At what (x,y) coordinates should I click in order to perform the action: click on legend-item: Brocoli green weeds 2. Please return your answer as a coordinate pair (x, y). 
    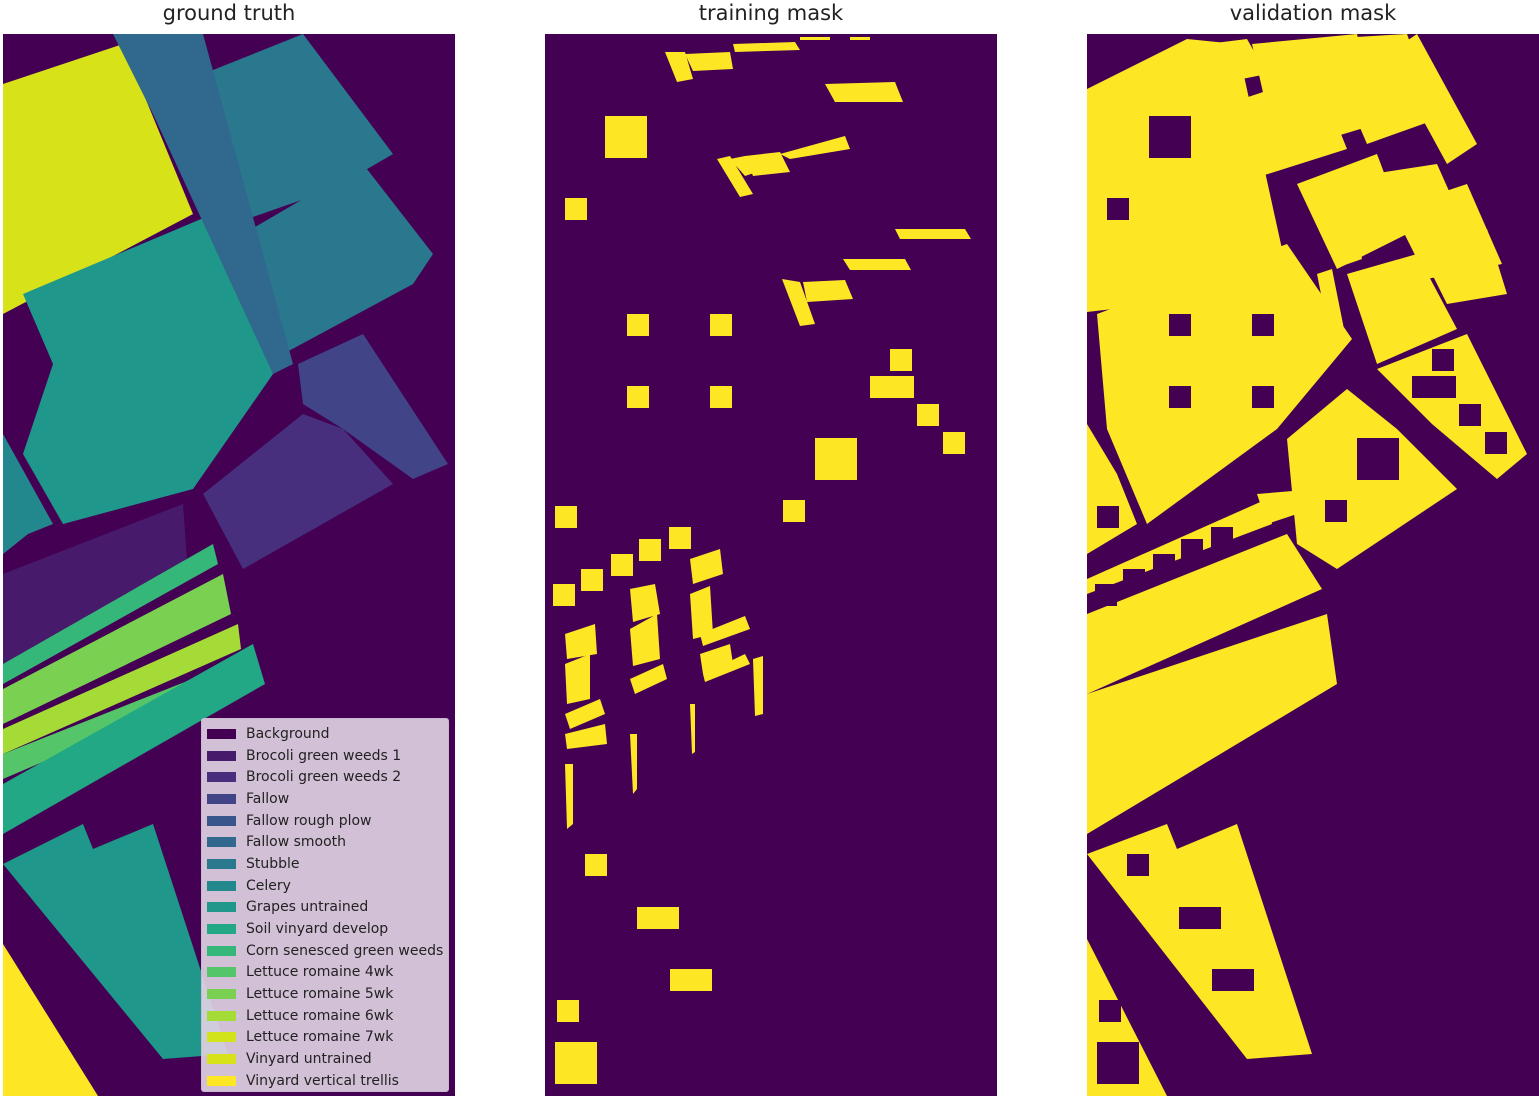
    Looking at the image, I should click on (327, 777).